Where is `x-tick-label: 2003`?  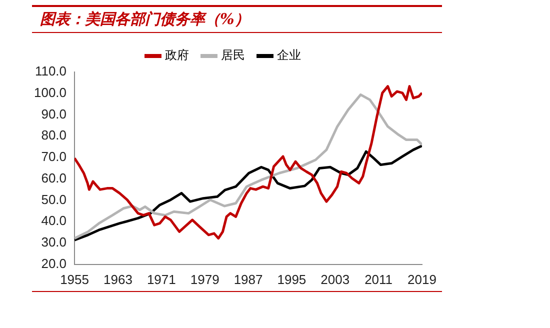
x-tick-label: 2003 is located at coordinates (335, 279).